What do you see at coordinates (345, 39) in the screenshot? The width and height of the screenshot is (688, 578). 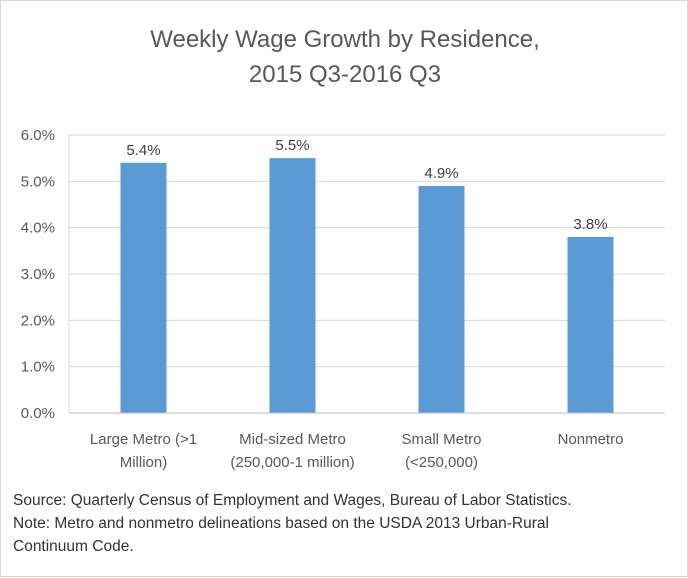 I see `chart-title-line-1: Weekly Wage Growth by Residence,` at bounding box center [345, 39].